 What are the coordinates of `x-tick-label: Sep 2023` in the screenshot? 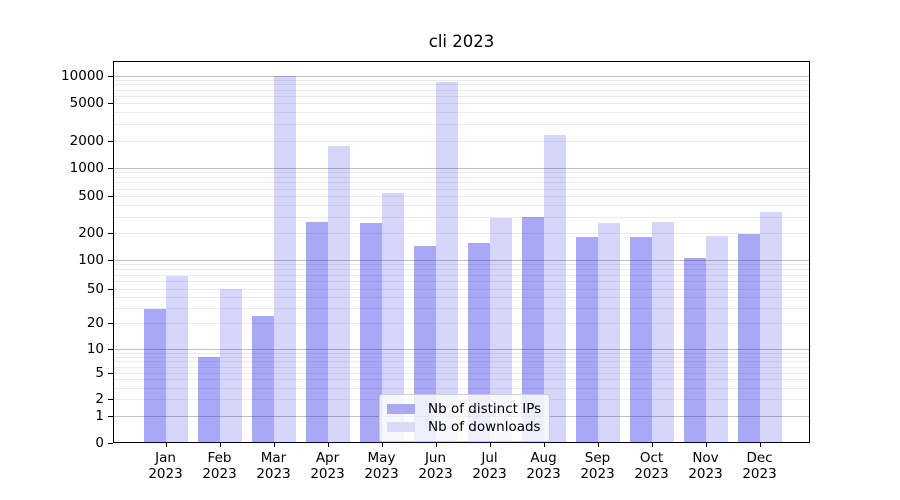 It's located at (598, 466).